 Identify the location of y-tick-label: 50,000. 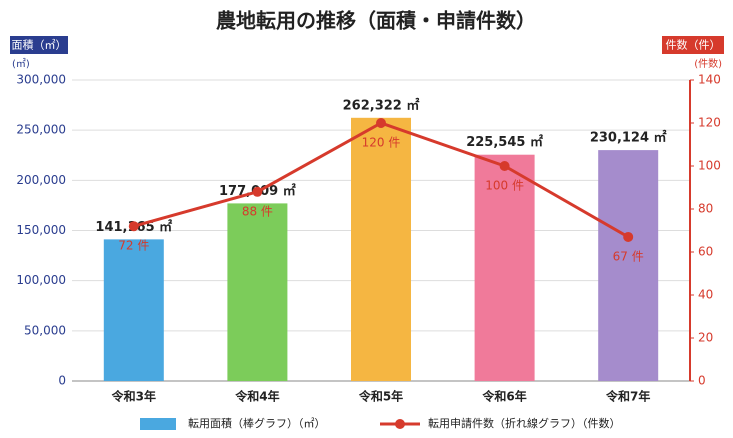
(45, 330).